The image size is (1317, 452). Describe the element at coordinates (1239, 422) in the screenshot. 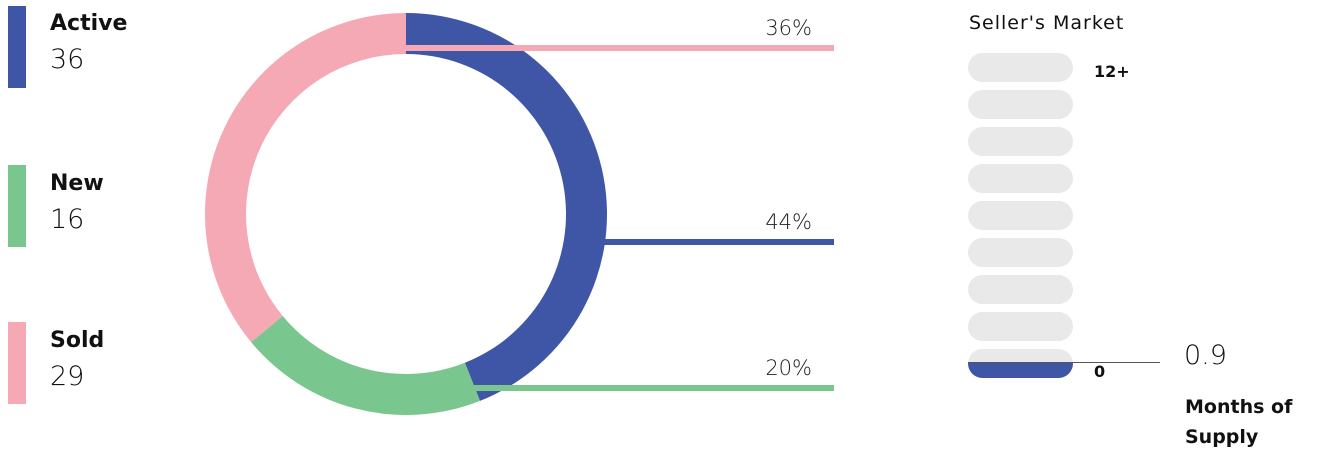

I see `months-of-supply-caption: Months of Supply` at that location.